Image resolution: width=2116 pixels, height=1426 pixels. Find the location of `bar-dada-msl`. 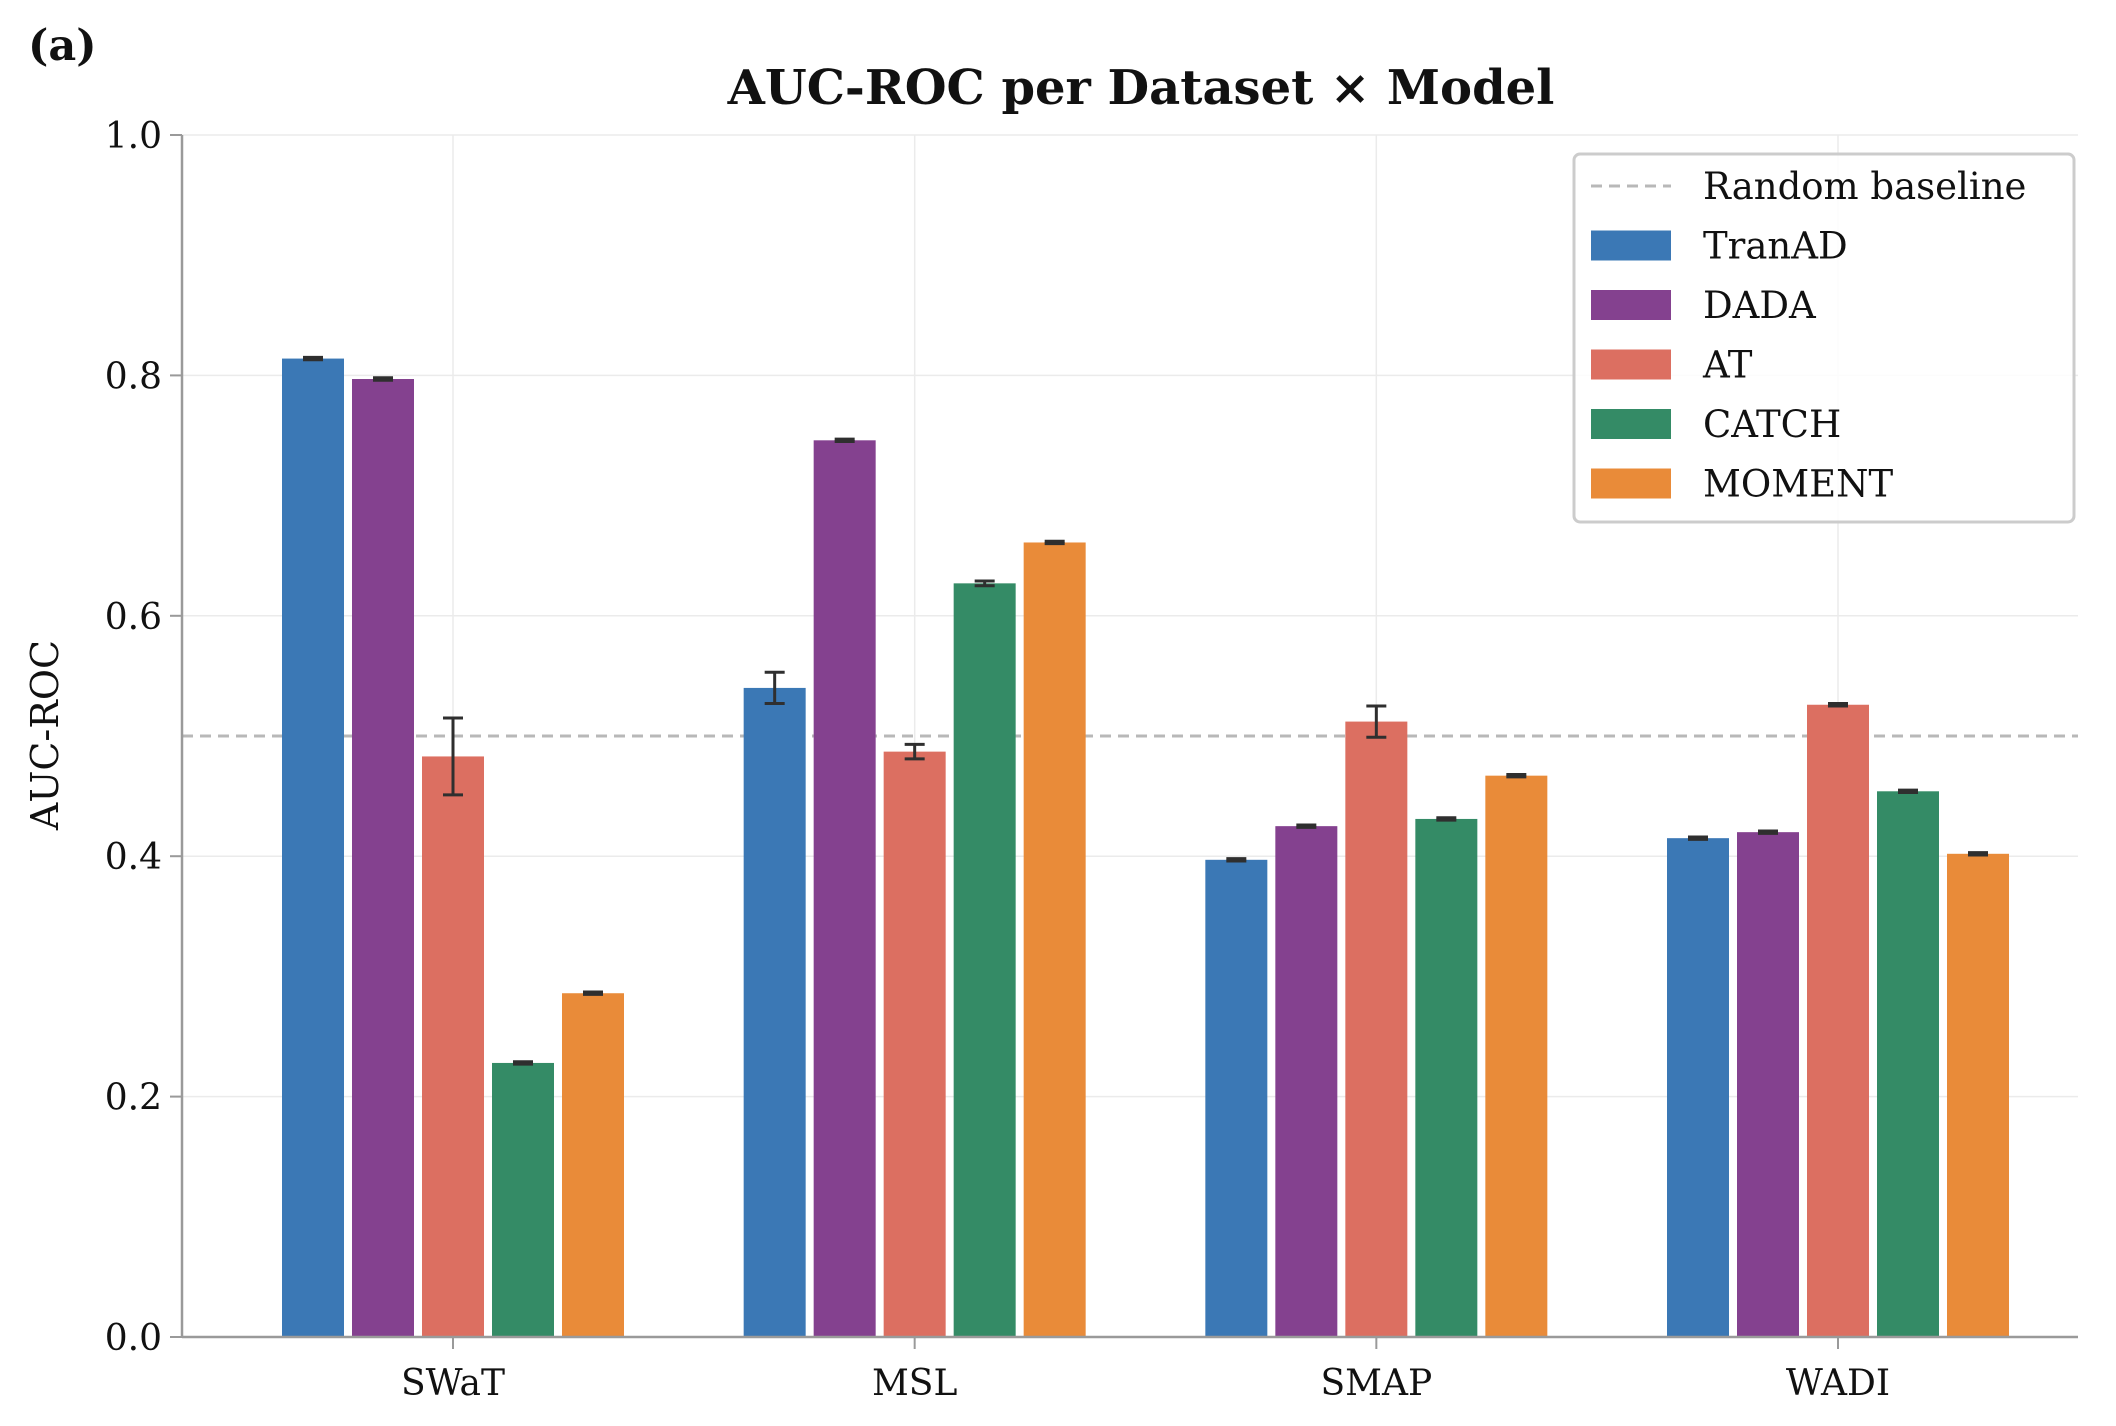

bar-dada-msl is located at coordinates (844, 889).